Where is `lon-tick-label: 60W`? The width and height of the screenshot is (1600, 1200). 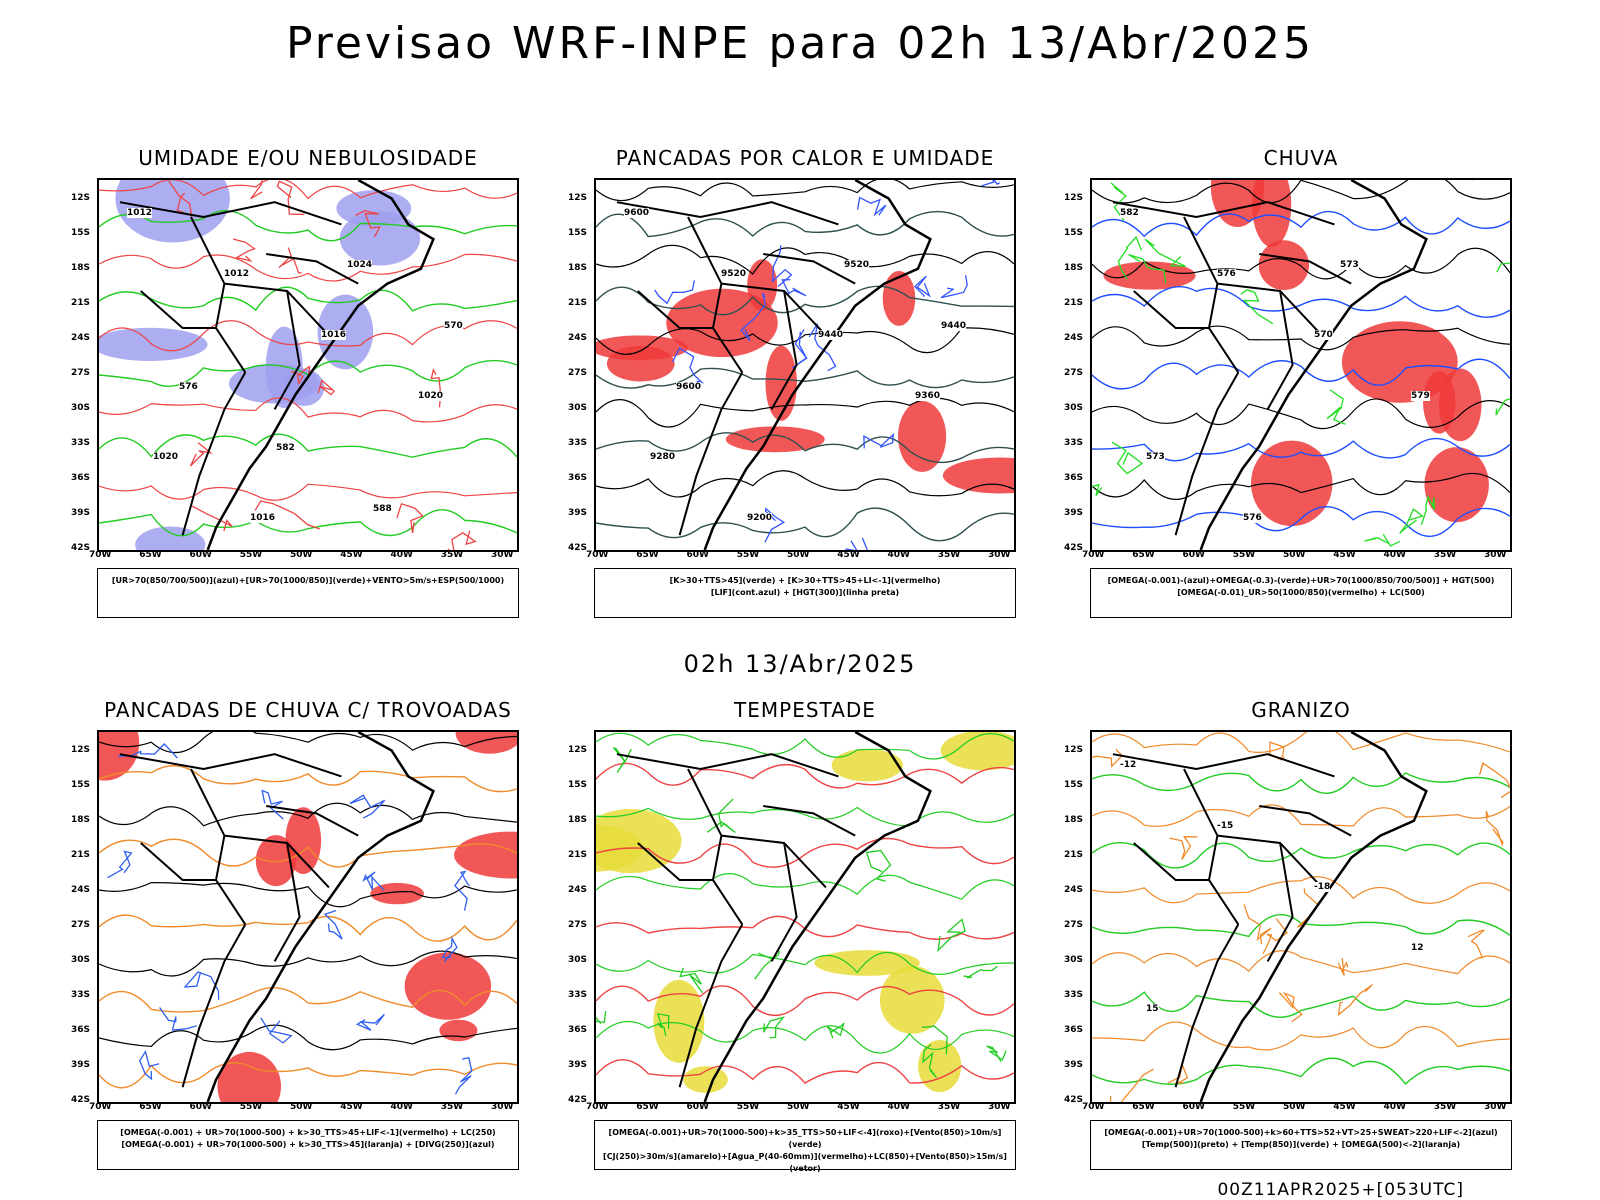 lon-tick-label: 60W is located at coordinates (697, 555).